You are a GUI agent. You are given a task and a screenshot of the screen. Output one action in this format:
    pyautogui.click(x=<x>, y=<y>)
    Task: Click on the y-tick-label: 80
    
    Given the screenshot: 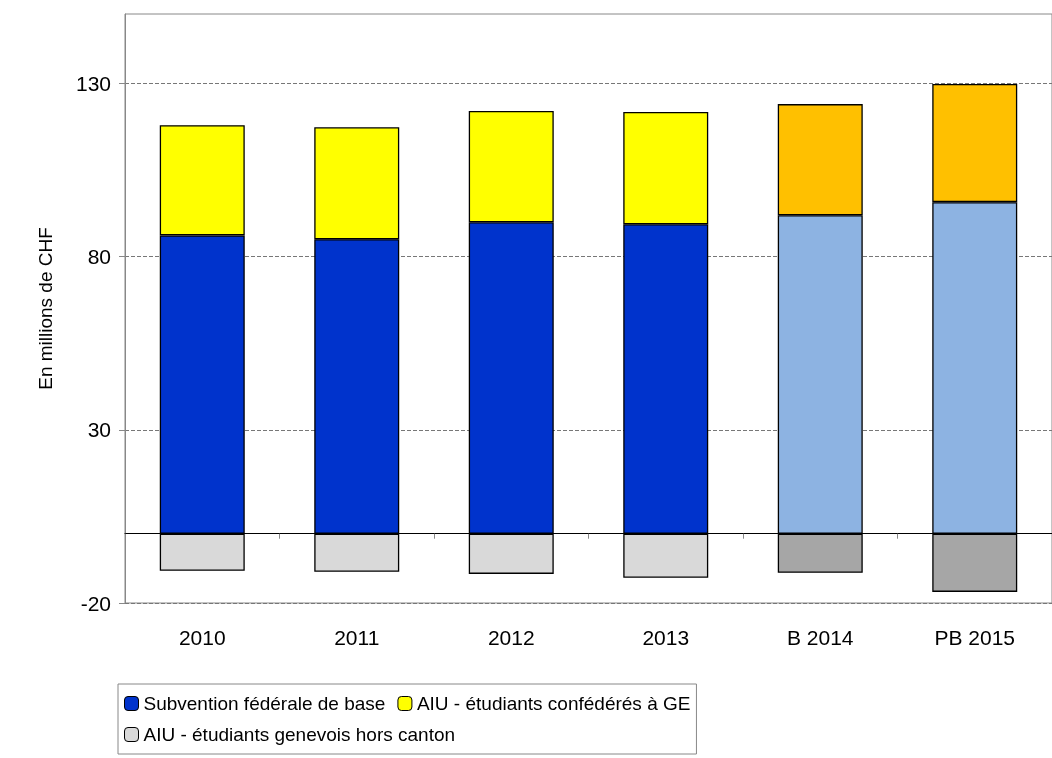 What is the action you would take?
    pyautogui.click(x=99, y=257)
    